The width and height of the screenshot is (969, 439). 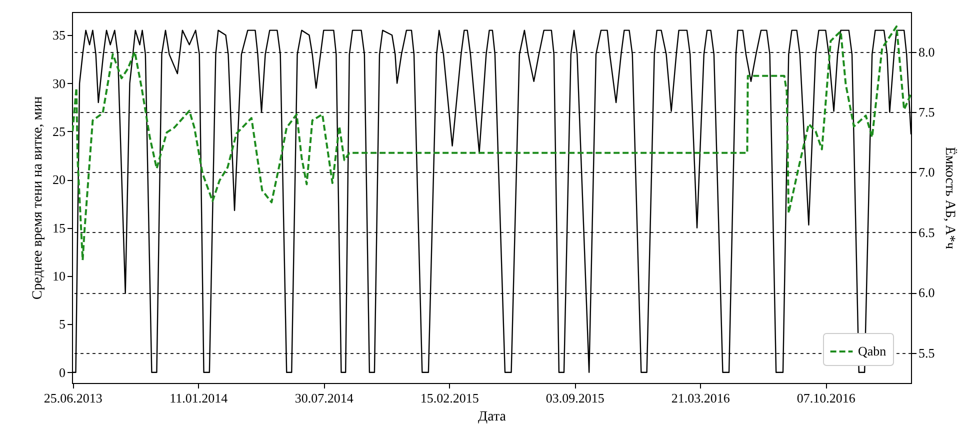 What do you see at coordinates (62, 372) in the screenshot?
I see `y-tick-label: 0` at bounding box center [62, 372].